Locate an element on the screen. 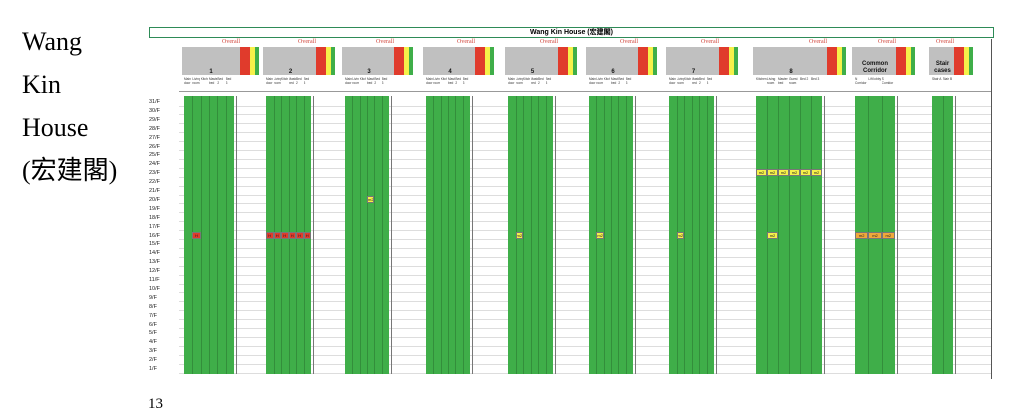 This screenshot has width=1024, height=419. side-title-line-1: Wang is located at coordinates (52, 41).